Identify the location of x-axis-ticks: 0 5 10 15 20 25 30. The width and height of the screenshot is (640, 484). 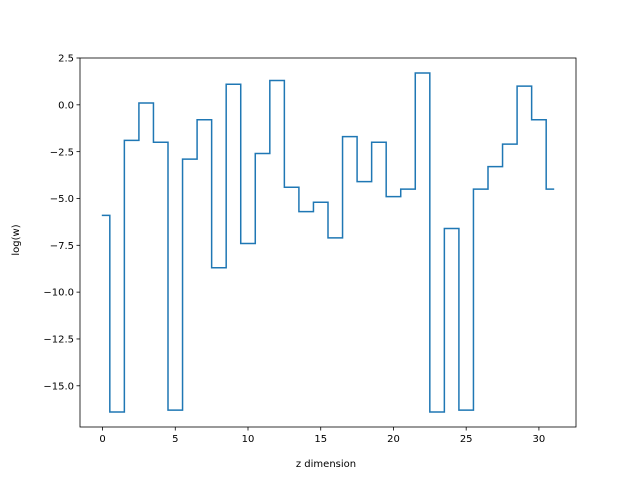
(322, 436).